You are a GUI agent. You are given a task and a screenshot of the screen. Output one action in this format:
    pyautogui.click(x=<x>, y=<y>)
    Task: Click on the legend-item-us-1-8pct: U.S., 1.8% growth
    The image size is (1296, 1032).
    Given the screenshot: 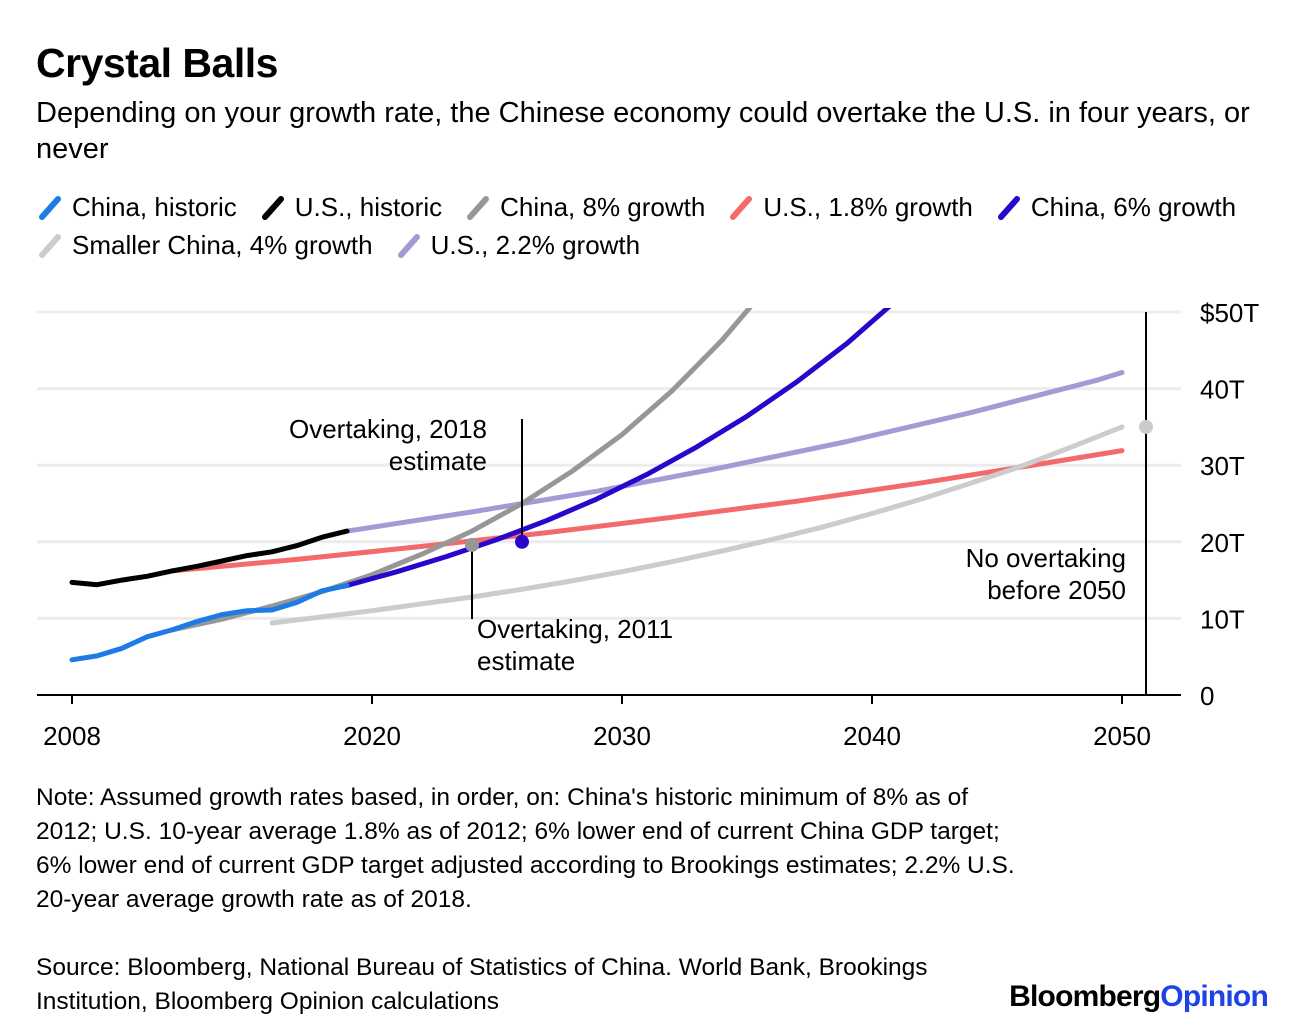 What is the action you would take?
    pyautogui.click(x=850, y=207)
    